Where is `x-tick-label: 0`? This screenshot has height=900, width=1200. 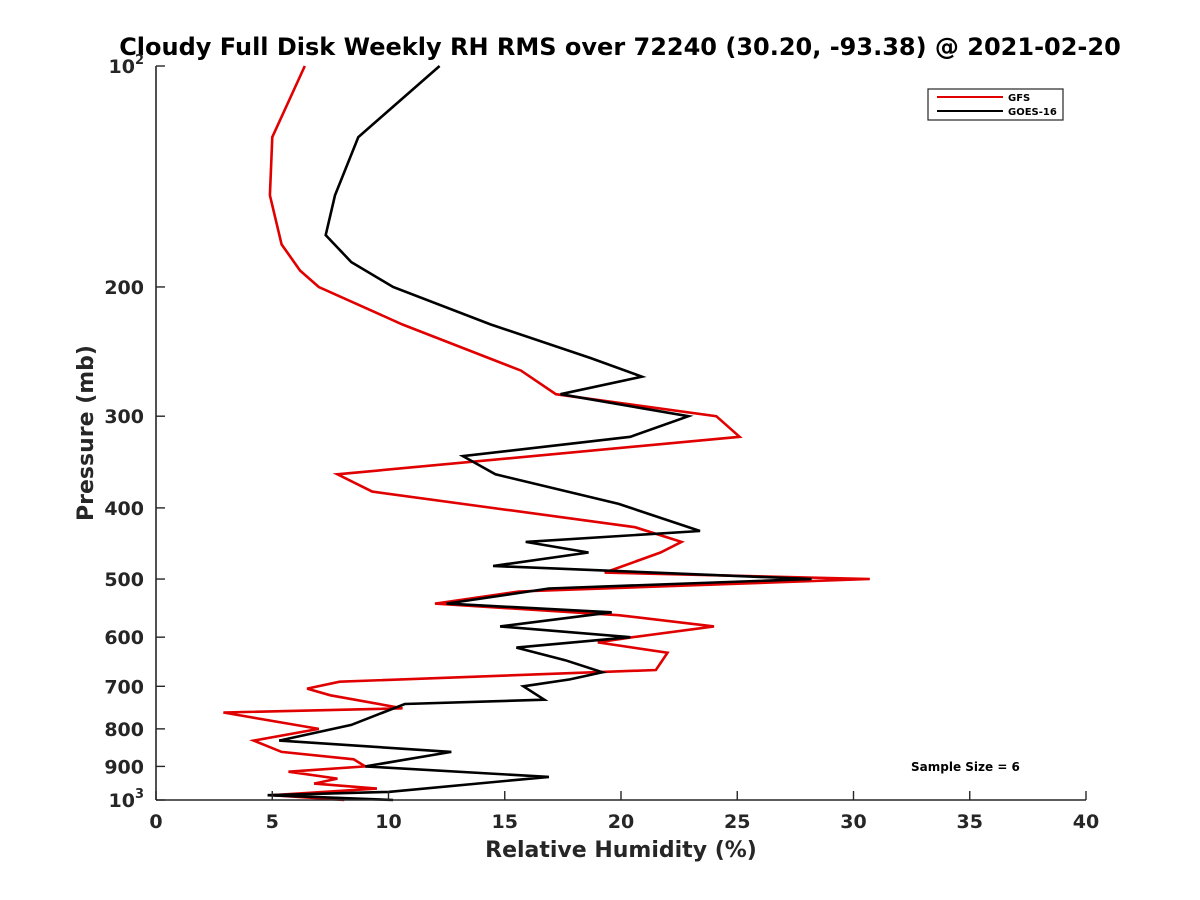 x-tick-label: 0 is located at coordinates (155, 822).